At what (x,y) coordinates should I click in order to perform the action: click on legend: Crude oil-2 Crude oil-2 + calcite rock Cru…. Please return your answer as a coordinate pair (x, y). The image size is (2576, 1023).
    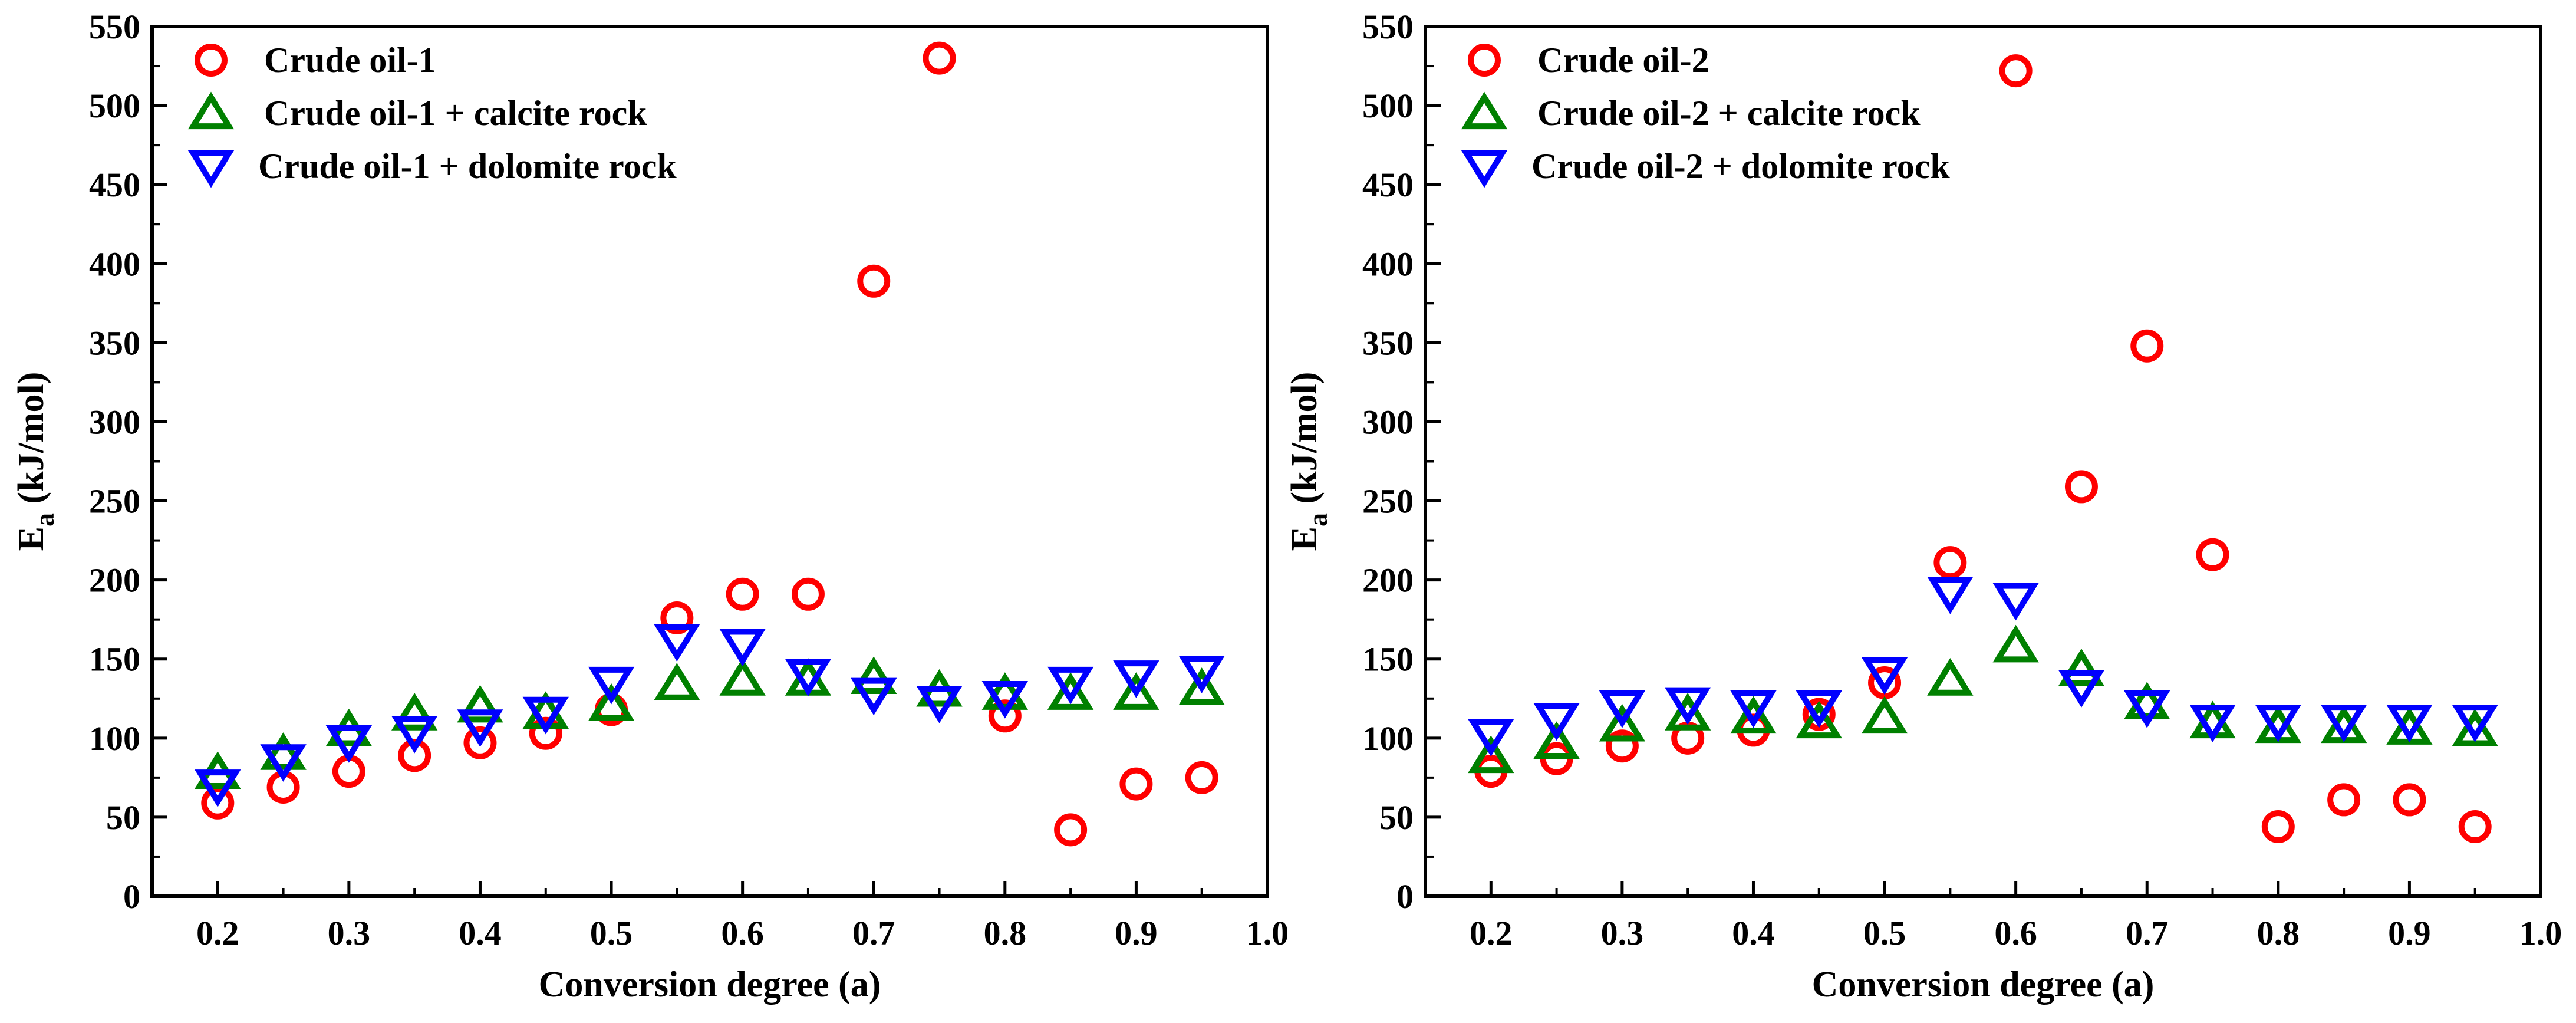
    Looking at the image, I should click on (1705, 114).